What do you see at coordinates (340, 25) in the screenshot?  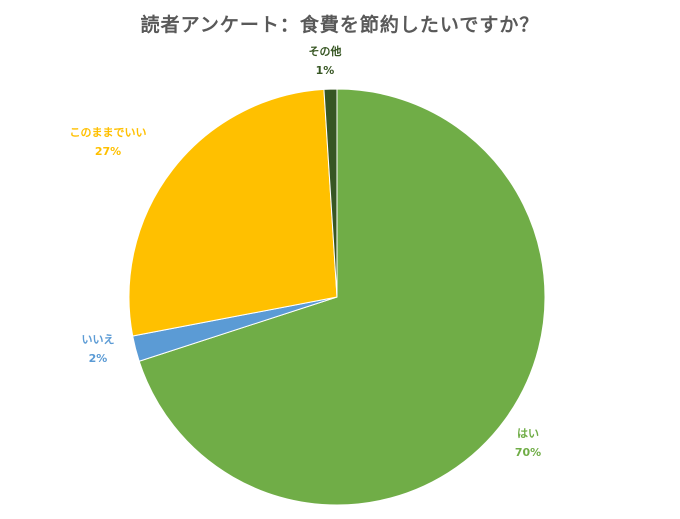 I see `chart-title: 読者アンケート：食費を節約したいですか？` at bounding box center [340, 25].